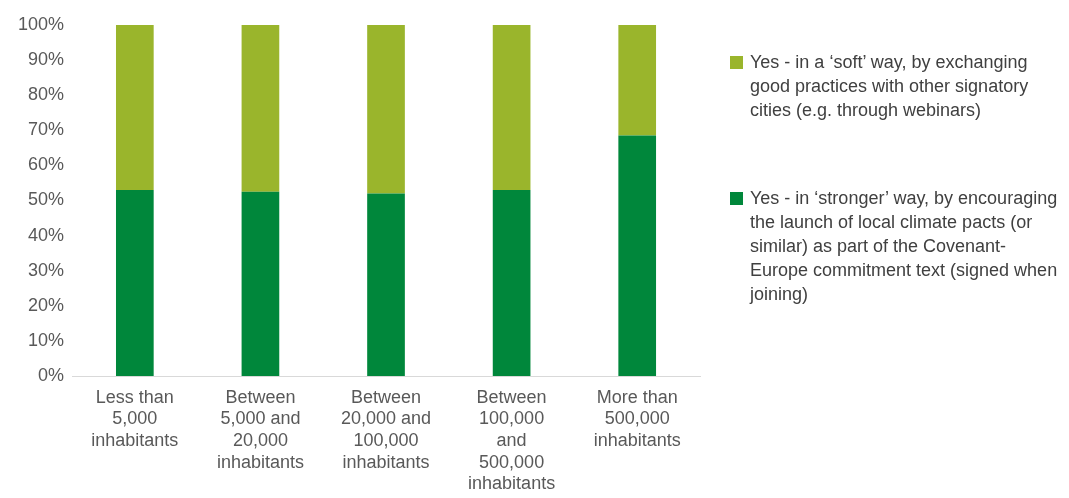 The image size is (1069, 498). Describe the element at coordinates (46, 304) in the screenshot. I see `y-tick-label: 20%` at that location.